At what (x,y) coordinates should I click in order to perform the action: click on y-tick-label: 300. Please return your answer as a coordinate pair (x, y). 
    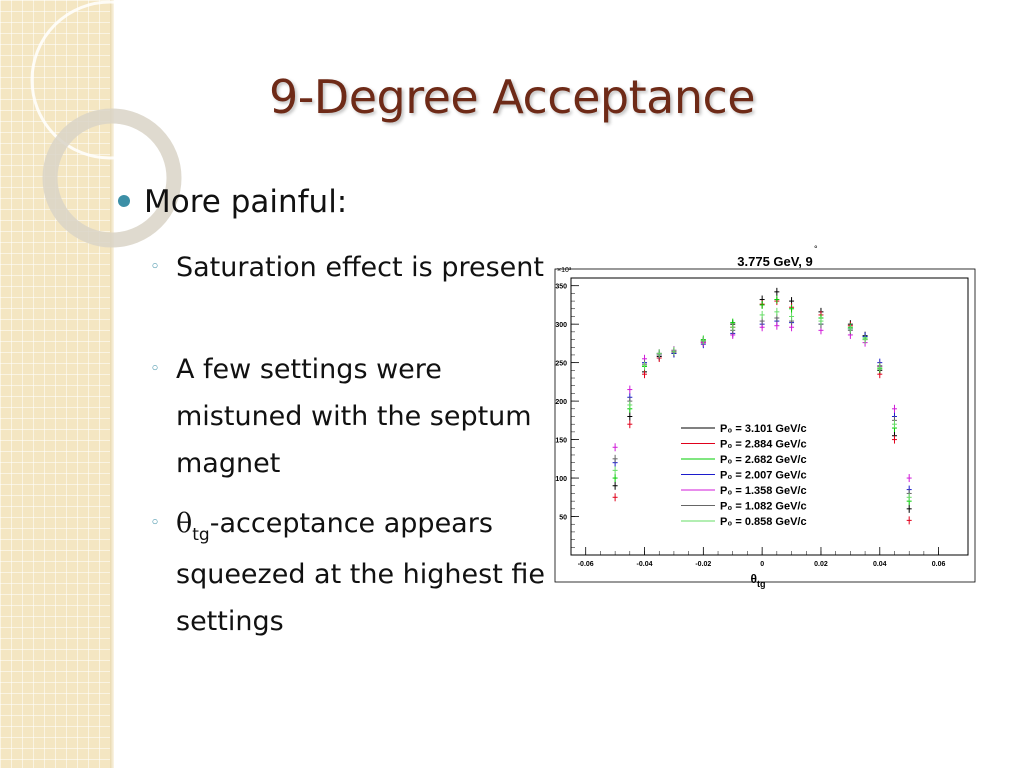
    Looking at the image, I should click on (561, 325).